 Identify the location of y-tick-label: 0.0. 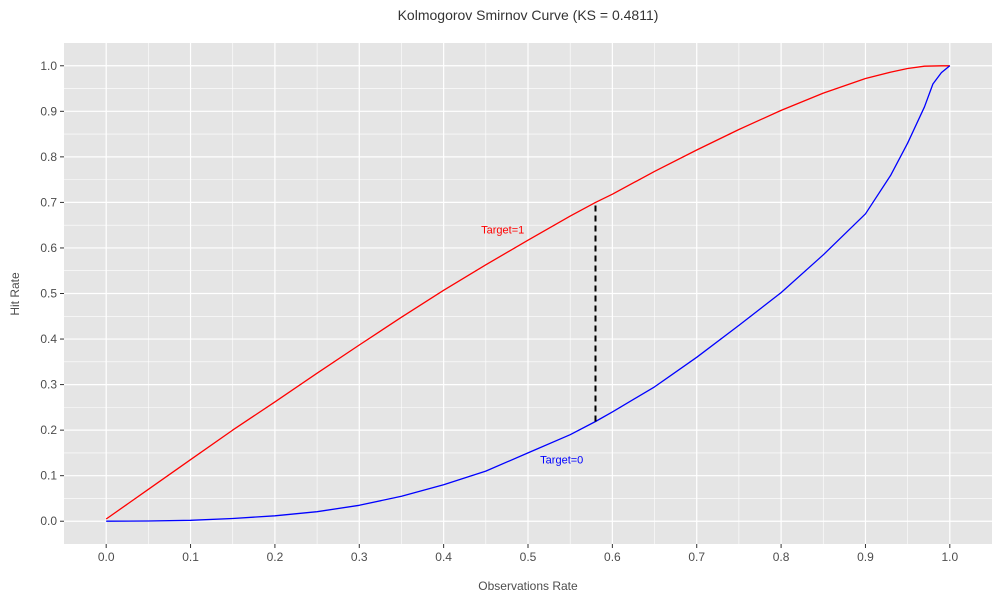
(48, 521).